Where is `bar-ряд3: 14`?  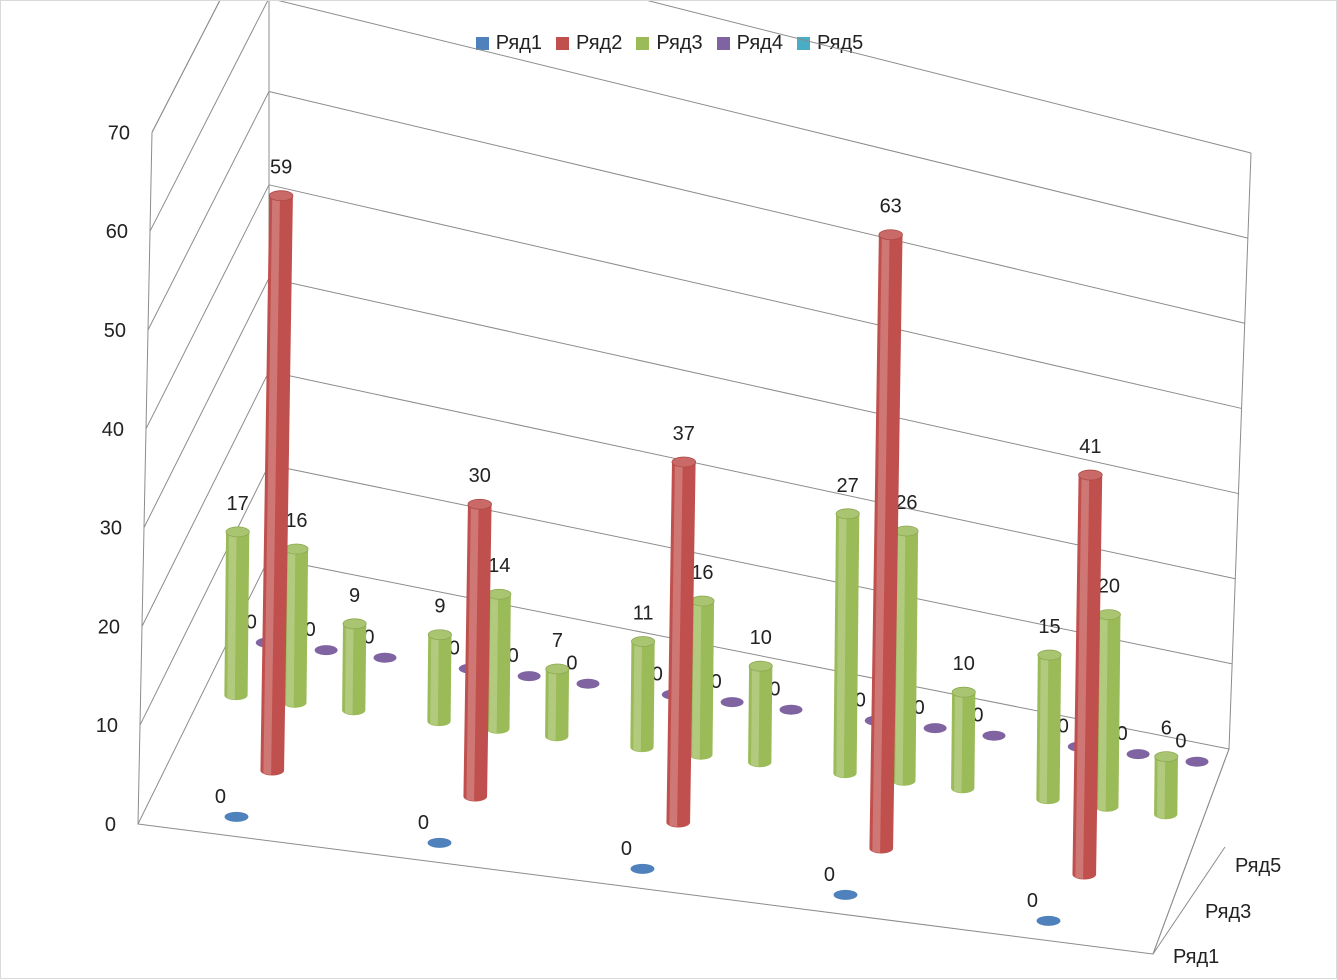
bar-ряд3: 14 is located at coordinates (499, 644).